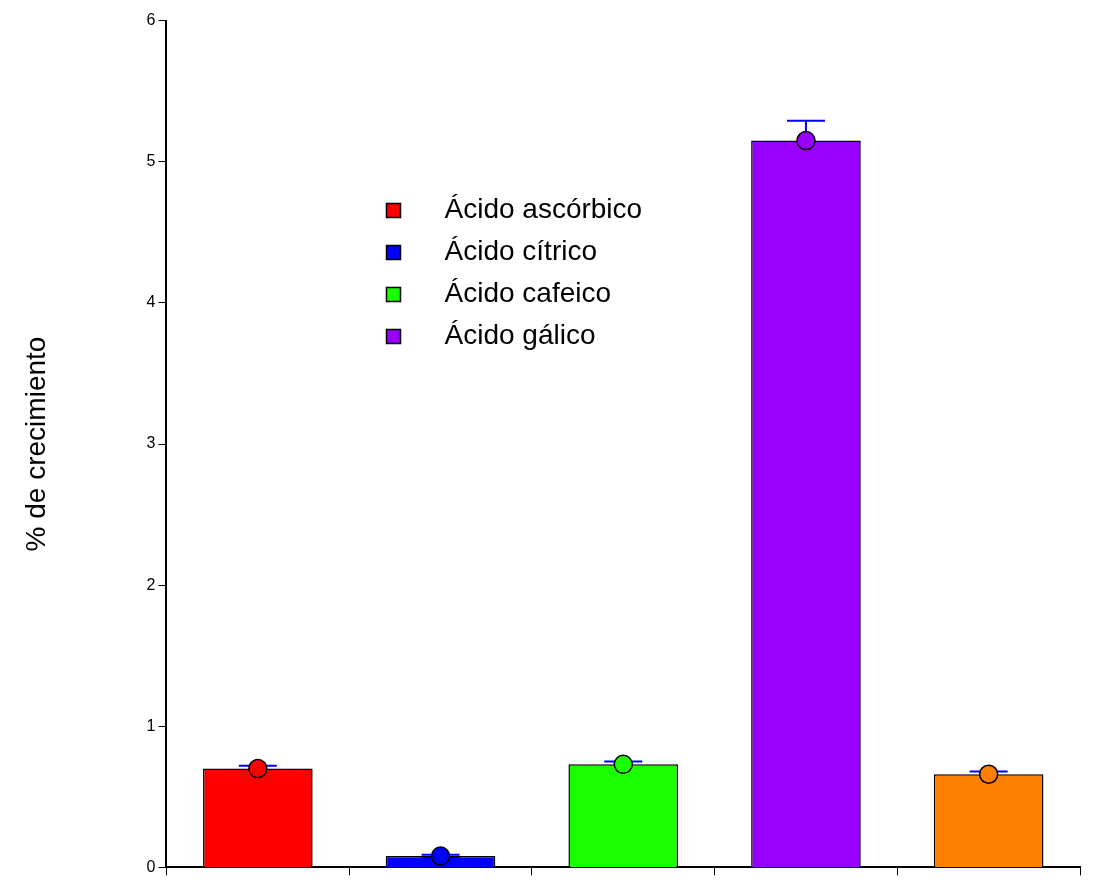 The image size is (1108, 888). Describe the element at coordinates (151, 866) in the screenshot. I see `y-tick-label: 0` at that location.